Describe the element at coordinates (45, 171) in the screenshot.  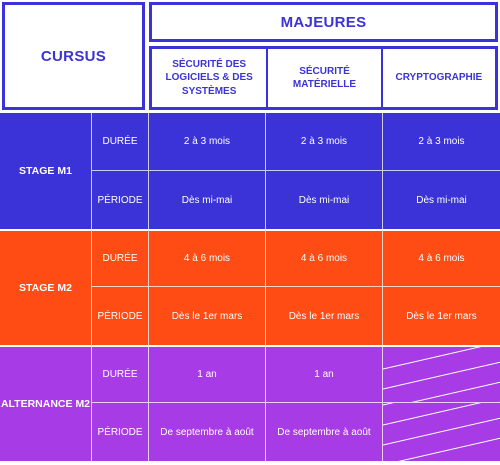
I see `band-label-stage-m1: STAGE M1` at that location.